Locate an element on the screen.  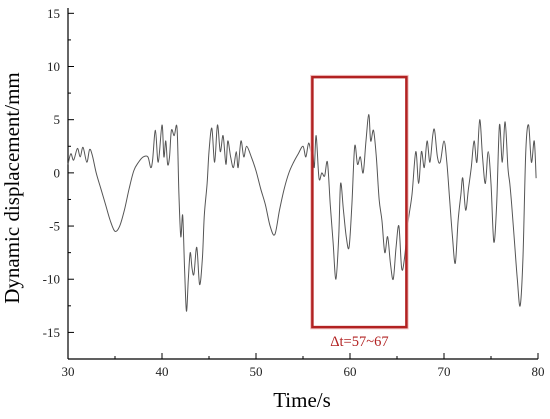
highlight-box-glow is located at coordinates (359, 202).